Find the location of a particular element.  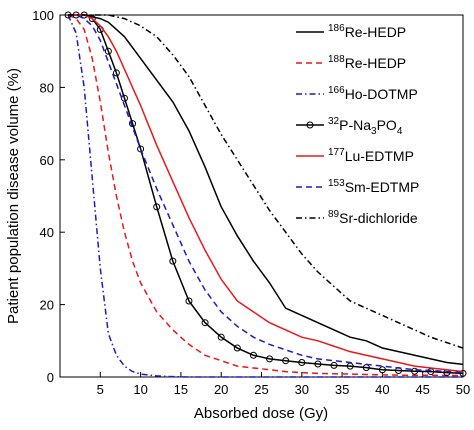

x-tick-label: 15 is located at coordinates (181, 389).